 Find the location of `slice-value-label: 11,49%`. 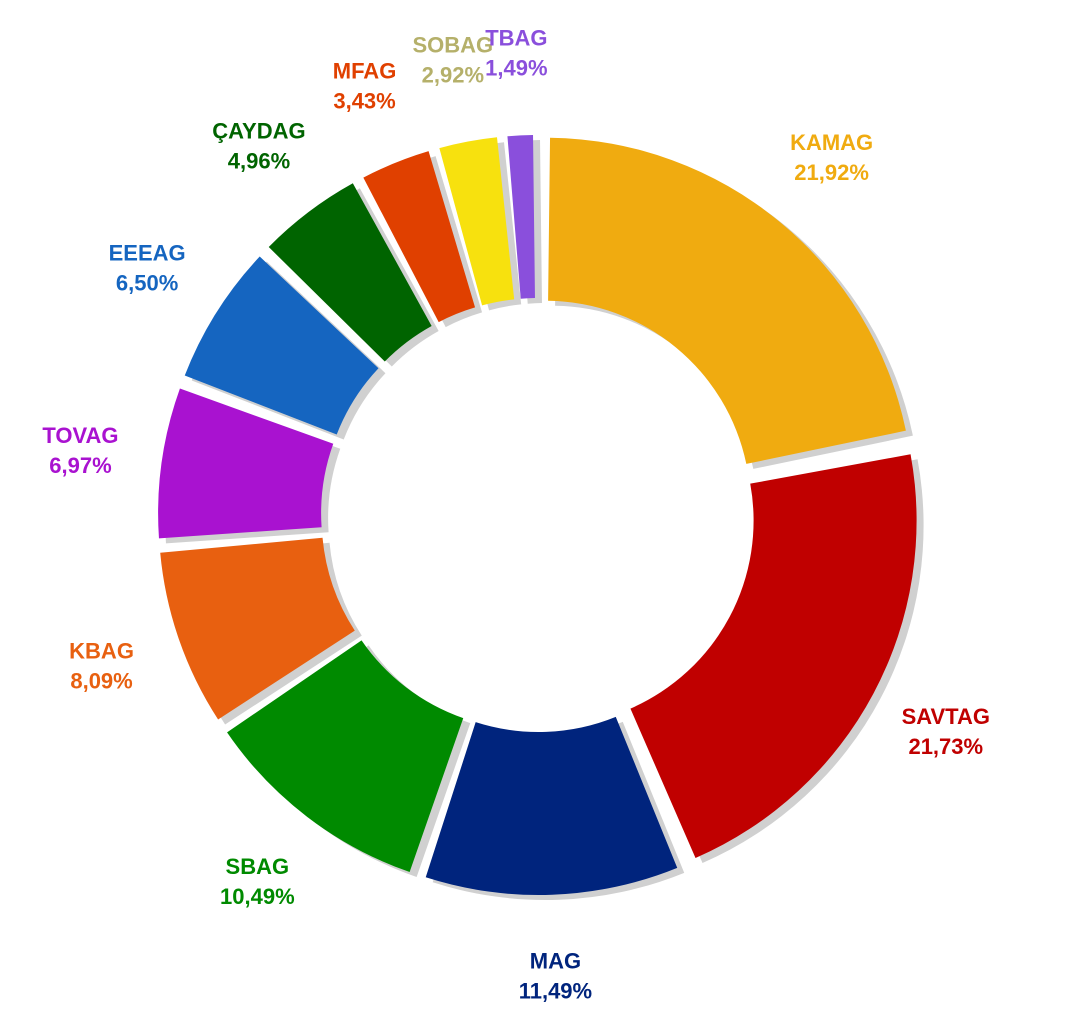

slice-value-label: 11,49% is located at coordinates (555, 990).